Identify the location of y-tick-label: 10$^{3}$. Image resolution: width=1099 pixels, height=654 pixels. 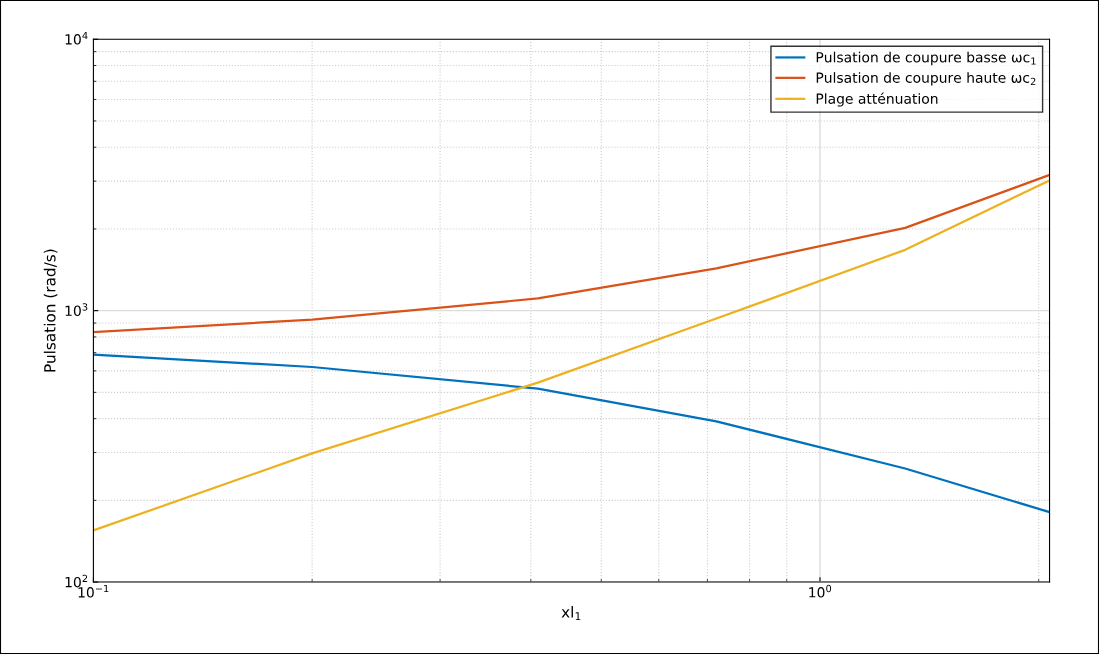
(76, 310).